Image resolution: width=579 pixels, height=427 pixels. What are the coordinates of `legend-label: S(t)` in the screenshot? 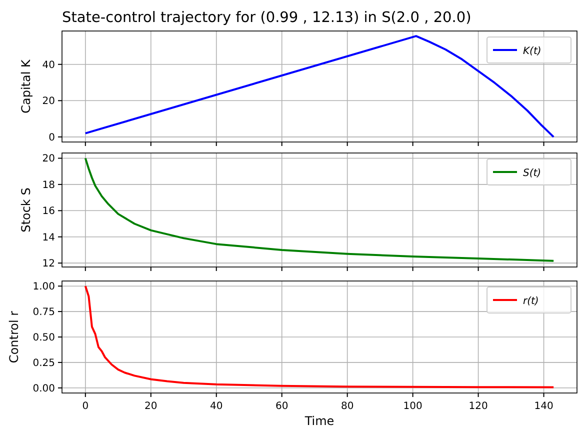 It's located at (532, 173).